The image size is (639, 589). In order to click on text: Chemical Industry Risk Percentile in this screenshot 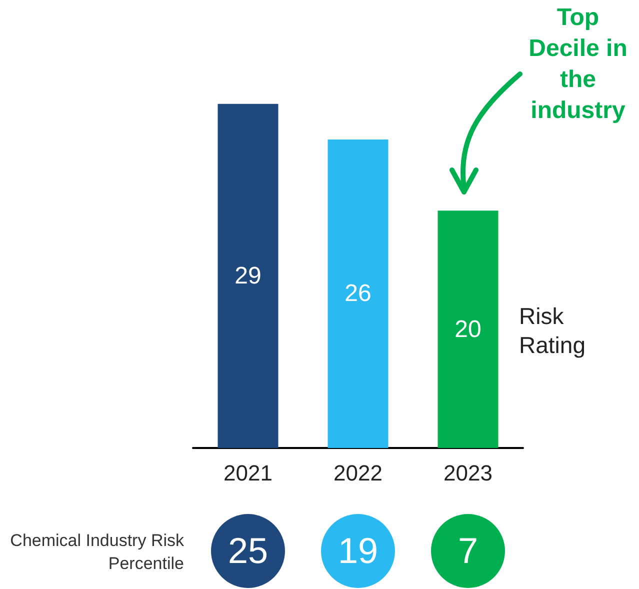, I will do `click(96, 552)`.